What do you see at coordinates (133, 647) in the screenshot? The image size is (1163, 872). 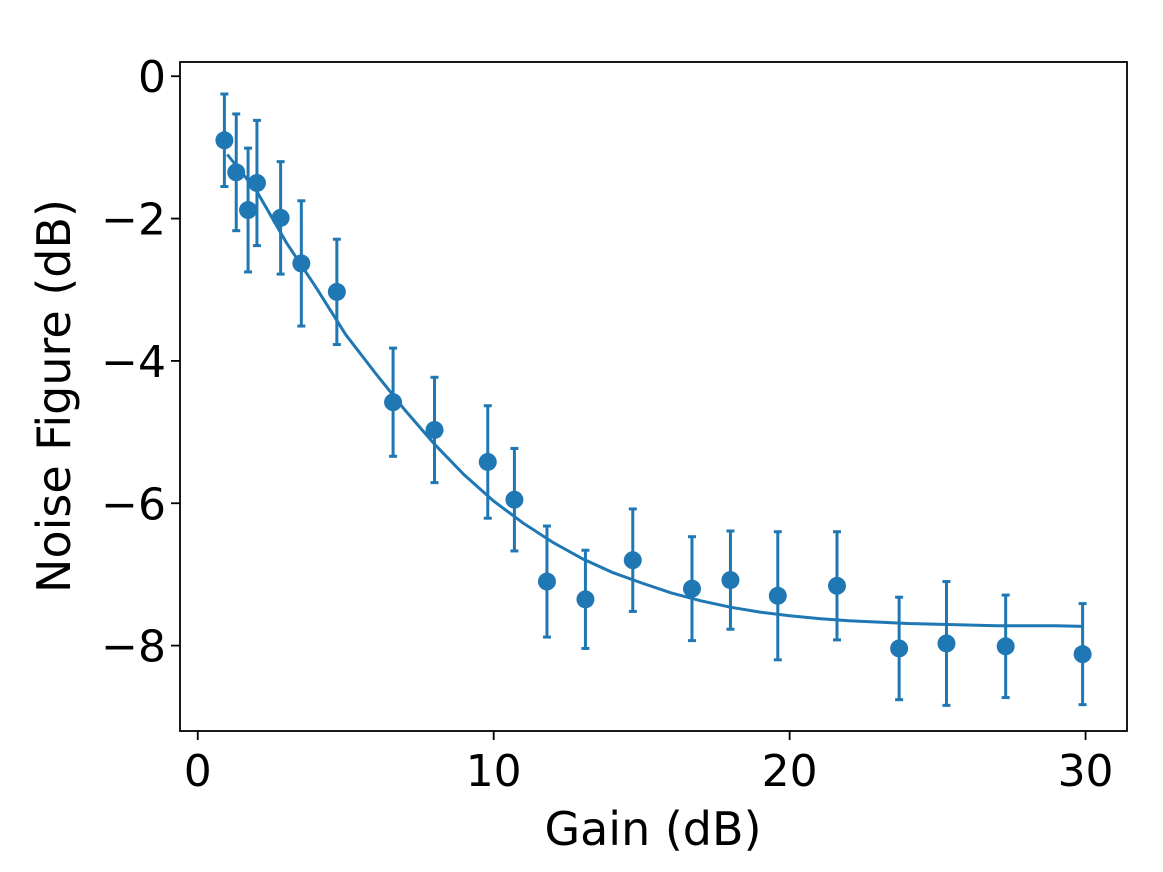 I see `y-tick-label: −8` at bounding box center [133, 647].